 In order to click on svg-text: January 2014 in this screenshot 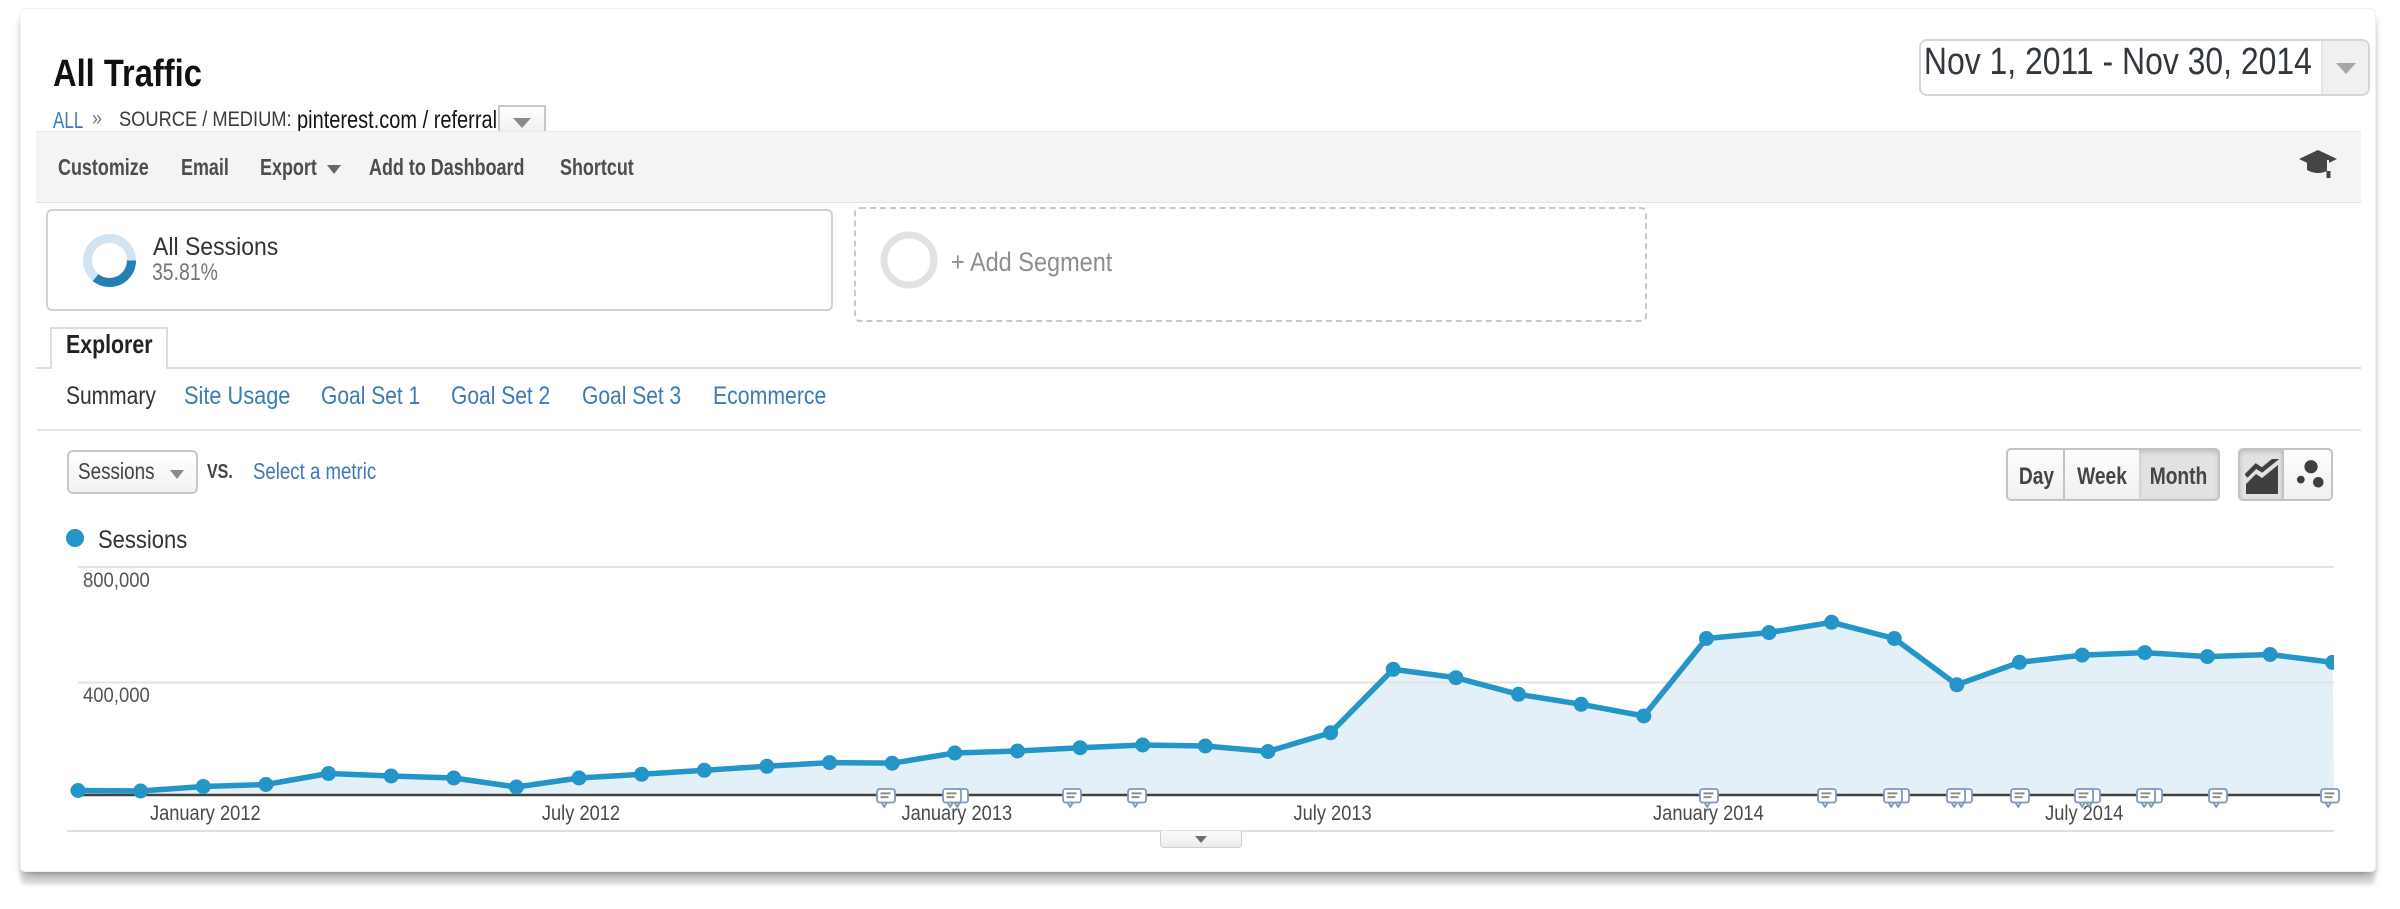, I will do `click(1708, 813)`.